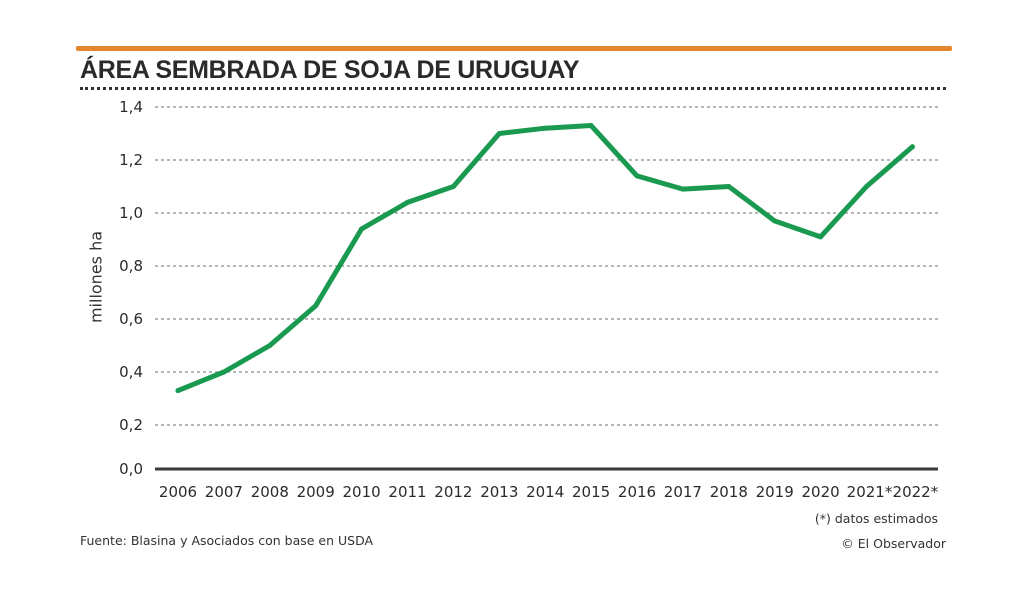 Image resolution: width=1024 pixels, height=597 pixels. I want to click on x-tick-label: 2017, so click(683, 492).